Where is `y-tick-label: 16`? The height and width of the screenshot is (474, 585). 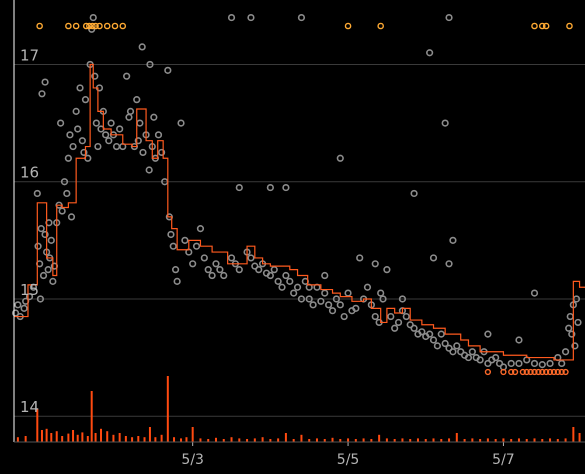
y-tick-label: 16 is located at coordinates (29, 173).